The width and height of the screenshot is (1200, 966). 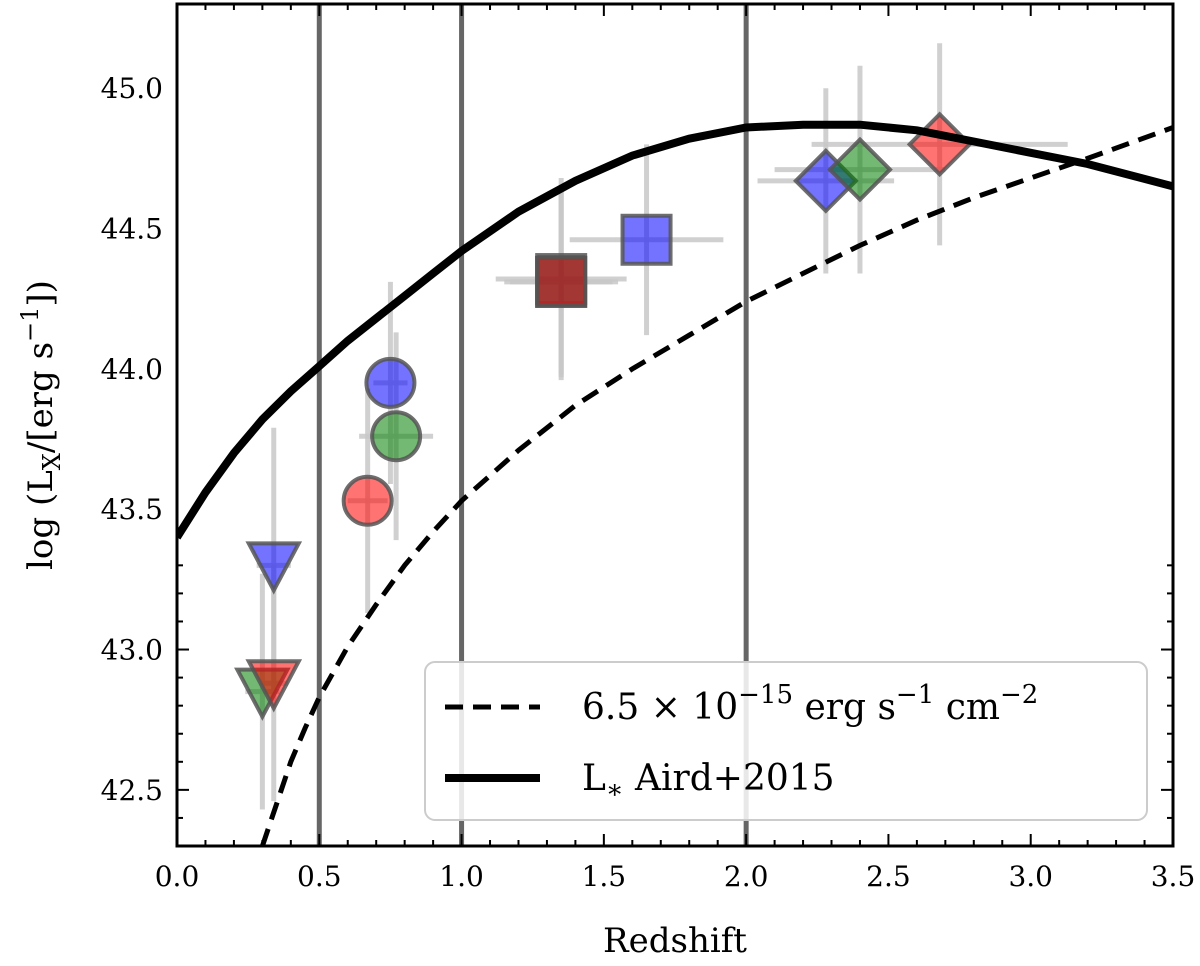 What do you see at coordinates (604, 876) in the screenshot?
I see `x-tick-label: 1.5` at bounding box center [604, 876].